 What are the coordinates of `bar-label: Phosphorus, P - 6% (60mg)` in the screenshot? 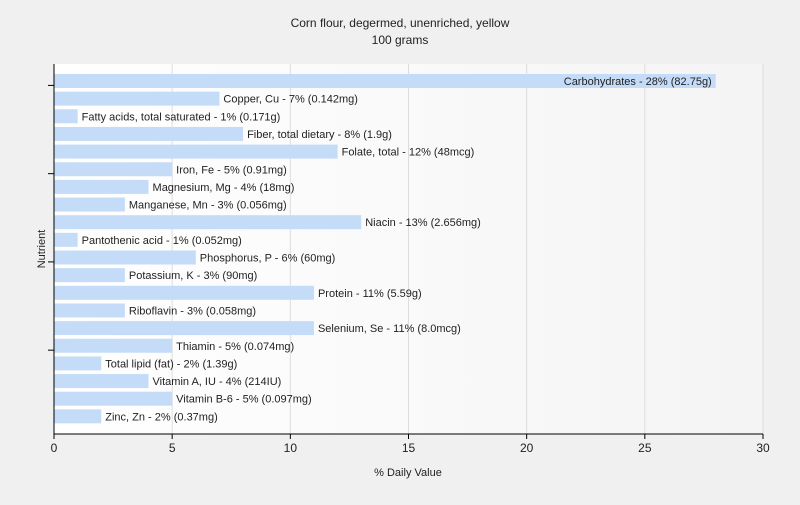 It's located at (268, 259).